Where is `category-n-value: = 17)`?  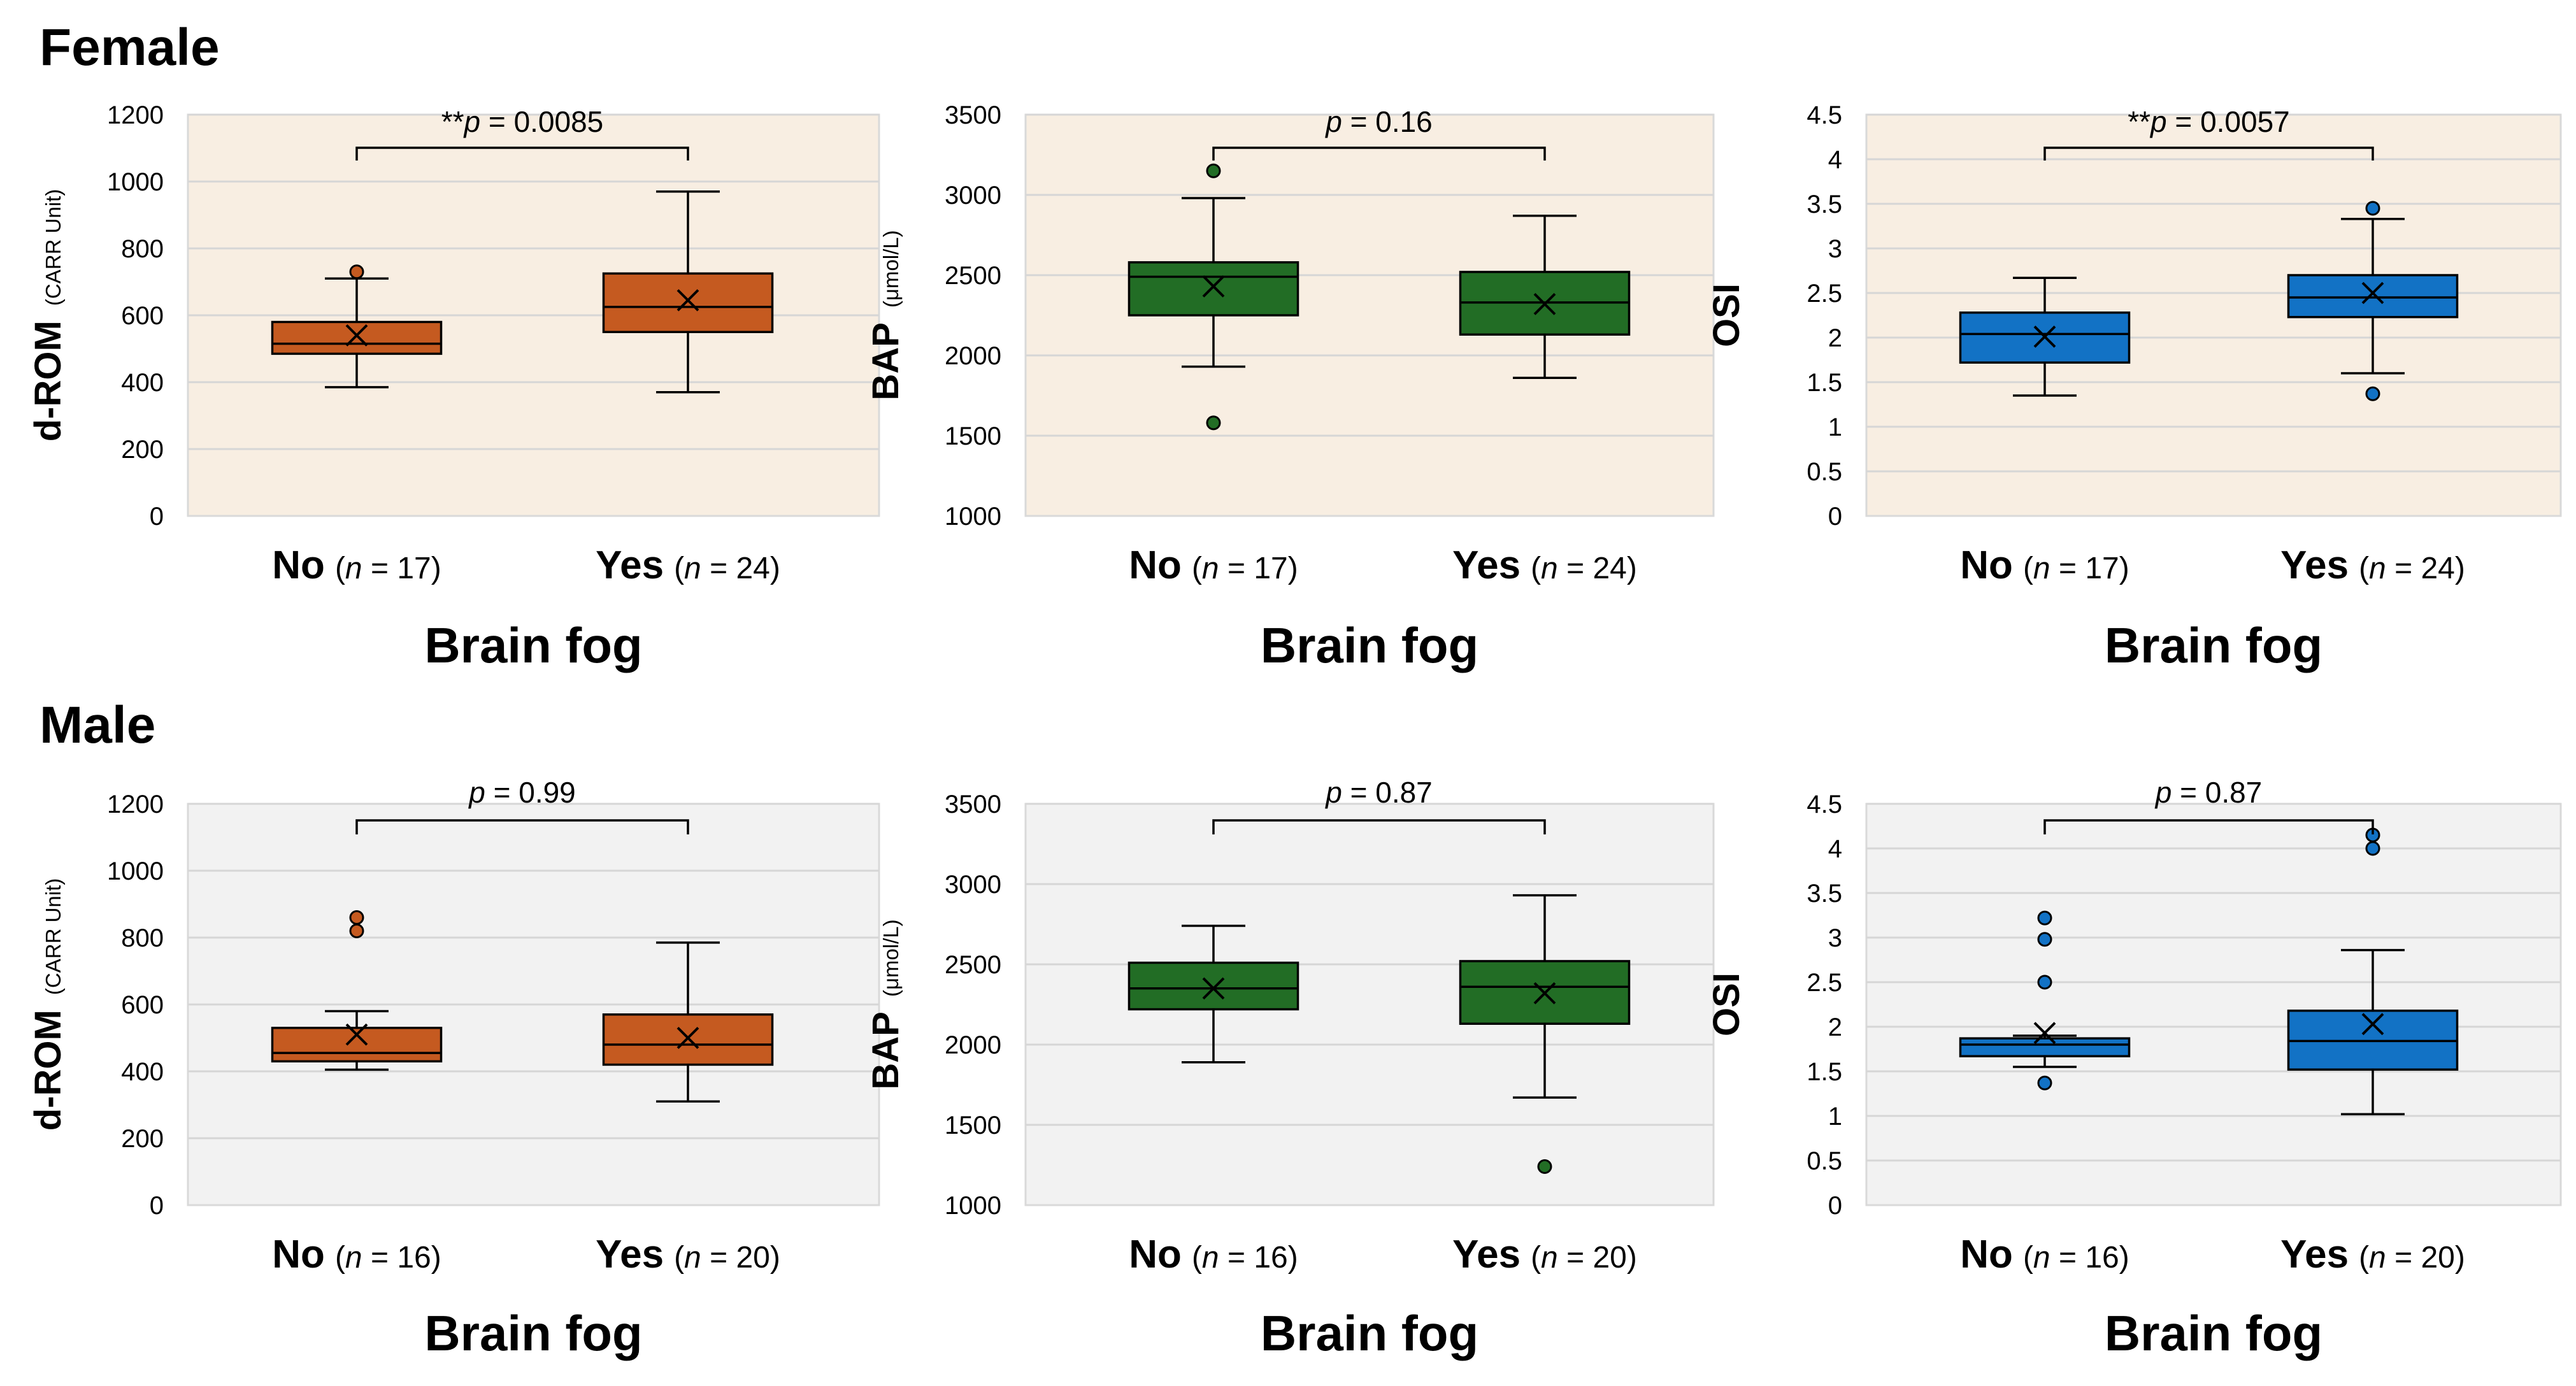 category-n-value: = 17) is located at coordinates (401, 568).